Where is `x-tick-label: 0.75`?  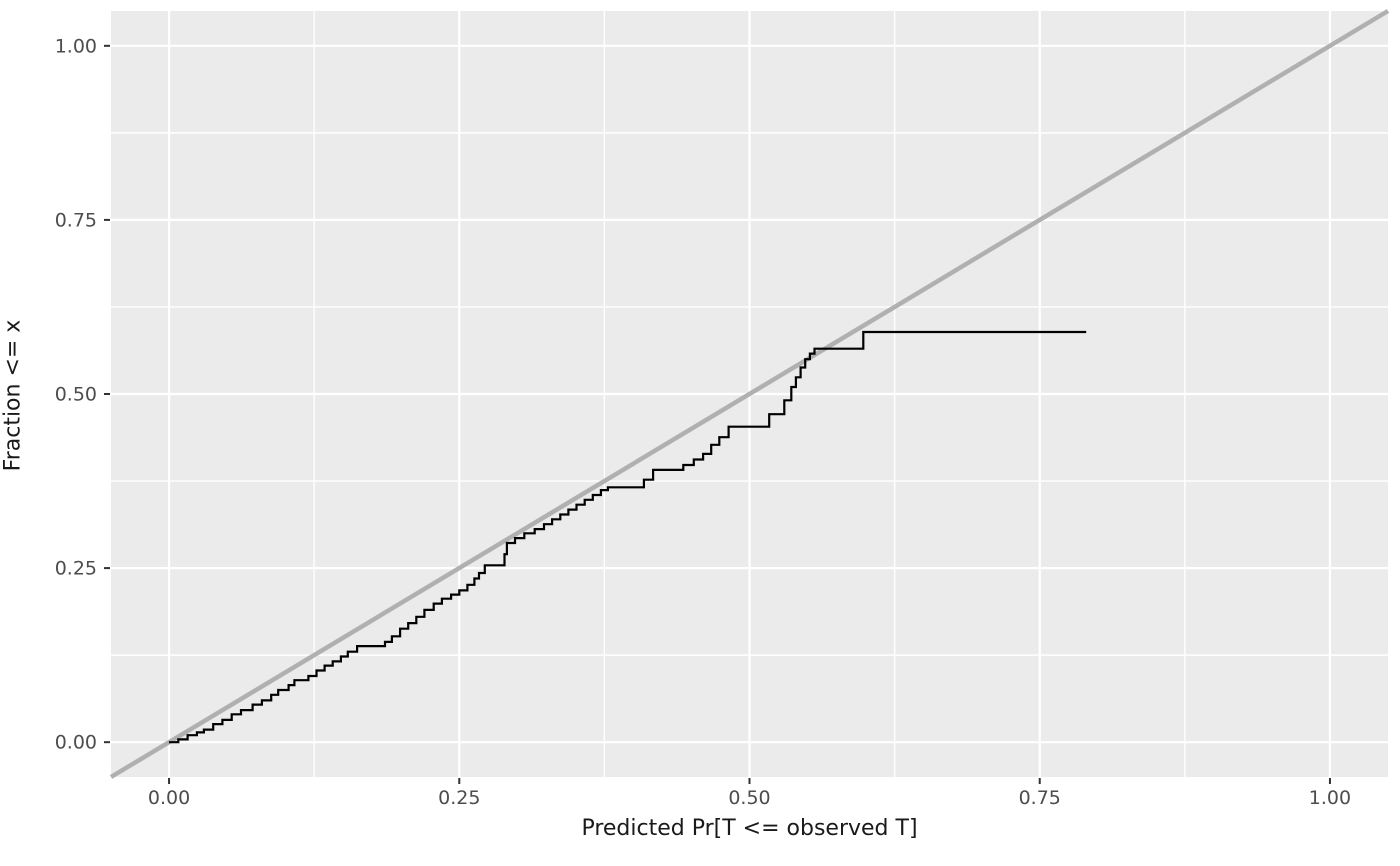 x-tick-label: 0.75 is located at coordinates (1040, 798).